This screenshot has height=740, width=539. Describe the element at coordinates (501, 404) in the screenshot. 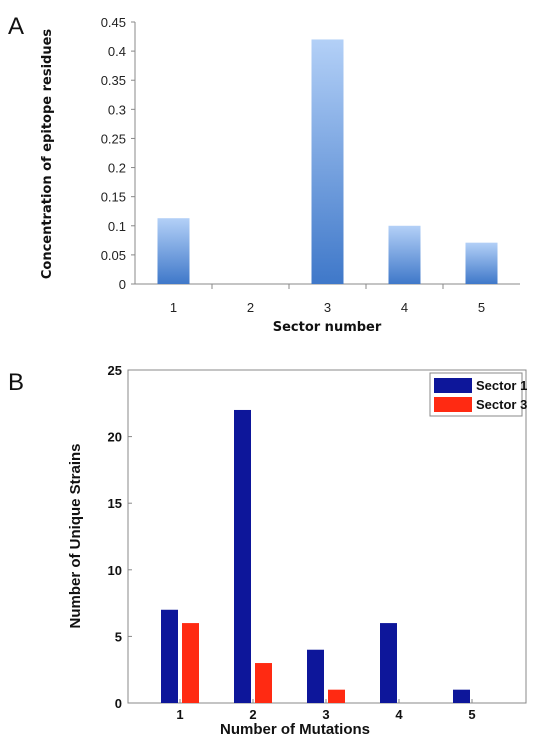

I see `legend-label-sector-3: Sector 3` at that location.